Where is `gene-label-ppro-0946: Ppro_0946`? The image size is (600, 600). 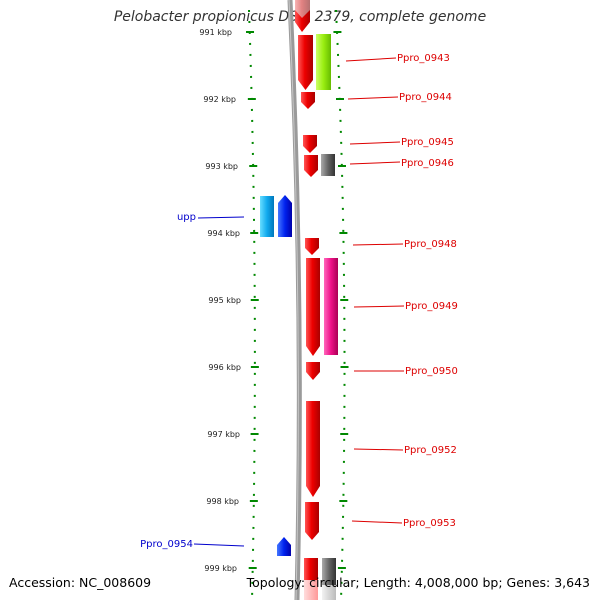
gene-label-ppro-0946: Ppro_0946 is located at coordinates (427, 163).